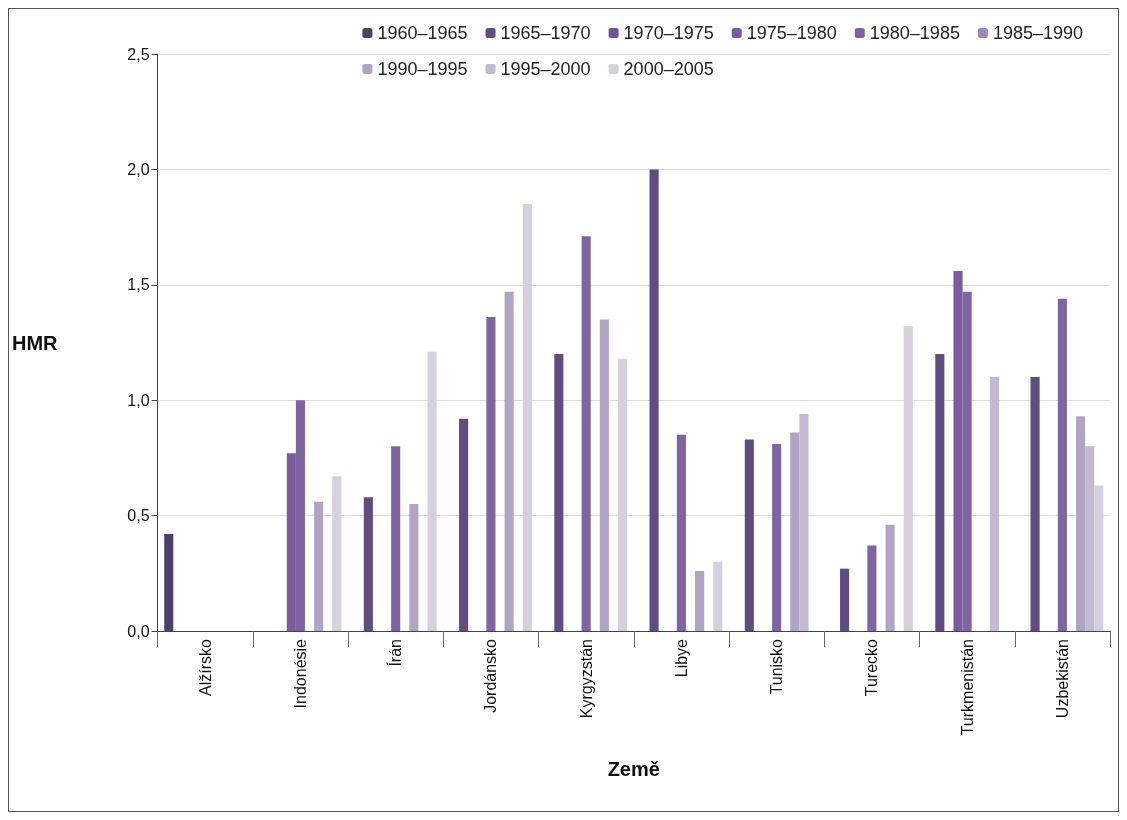  I want to click on x-tick-label: Libye, so click(681, 658).